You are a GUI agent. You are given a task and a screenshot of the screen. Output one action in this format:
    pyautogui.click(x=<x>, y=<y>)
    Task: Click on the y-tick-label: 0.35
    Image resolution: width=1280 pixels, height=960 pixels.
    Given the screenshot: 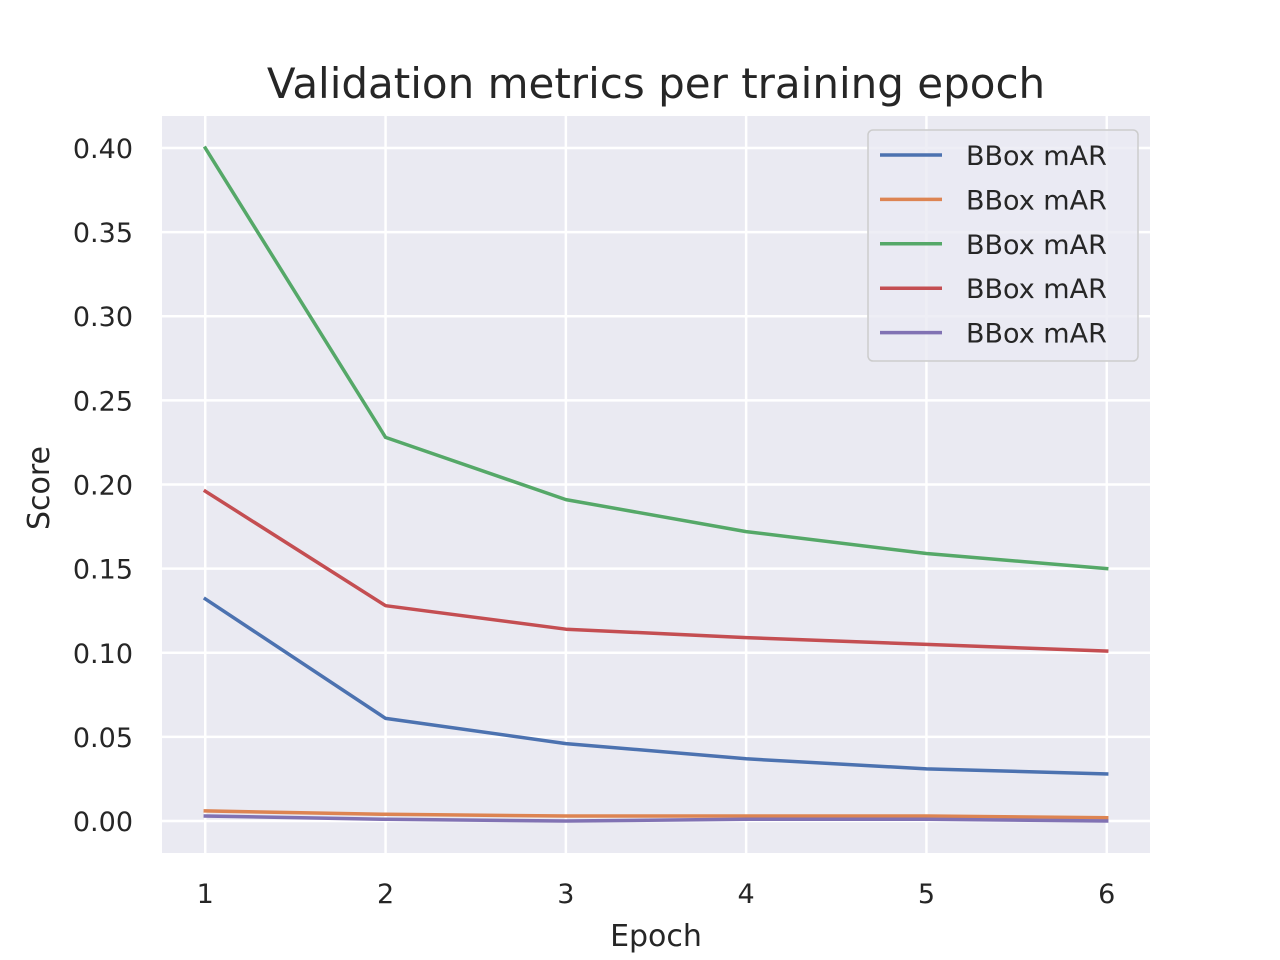 What is the action you would take?
    pyautogui.click(x=103, y=233)
    